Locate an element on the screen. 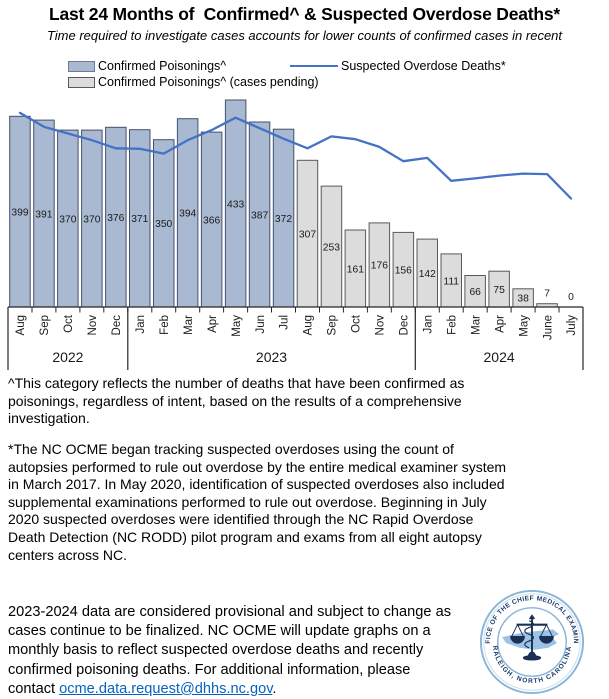 The height and width of the screenshot is (699, 609). bar-value-label: 433 is located at coordinates (235, 204).